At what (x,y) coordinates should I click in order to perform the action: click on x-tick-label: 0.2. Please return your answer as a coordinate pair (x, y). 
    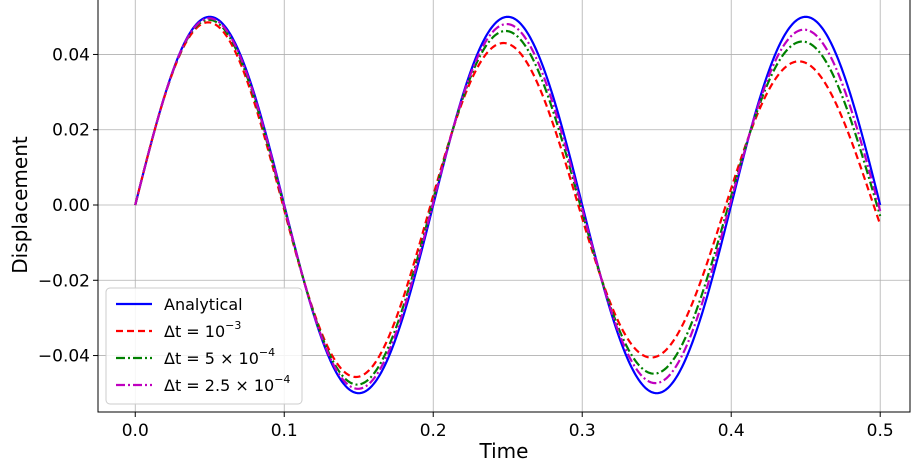
    Looking at the image, I should click on (433, 431).